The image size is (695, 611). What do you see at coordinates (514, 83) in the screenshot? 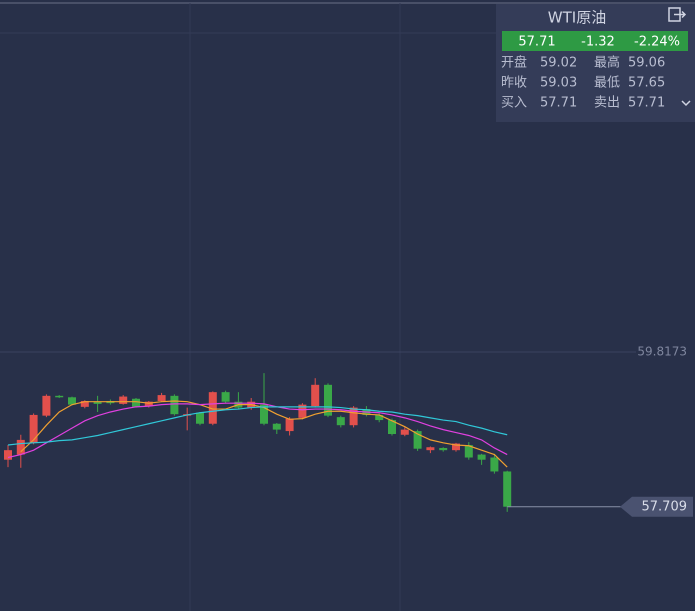
I see `quote-label: 昨收` at bounding box center [514, 83].